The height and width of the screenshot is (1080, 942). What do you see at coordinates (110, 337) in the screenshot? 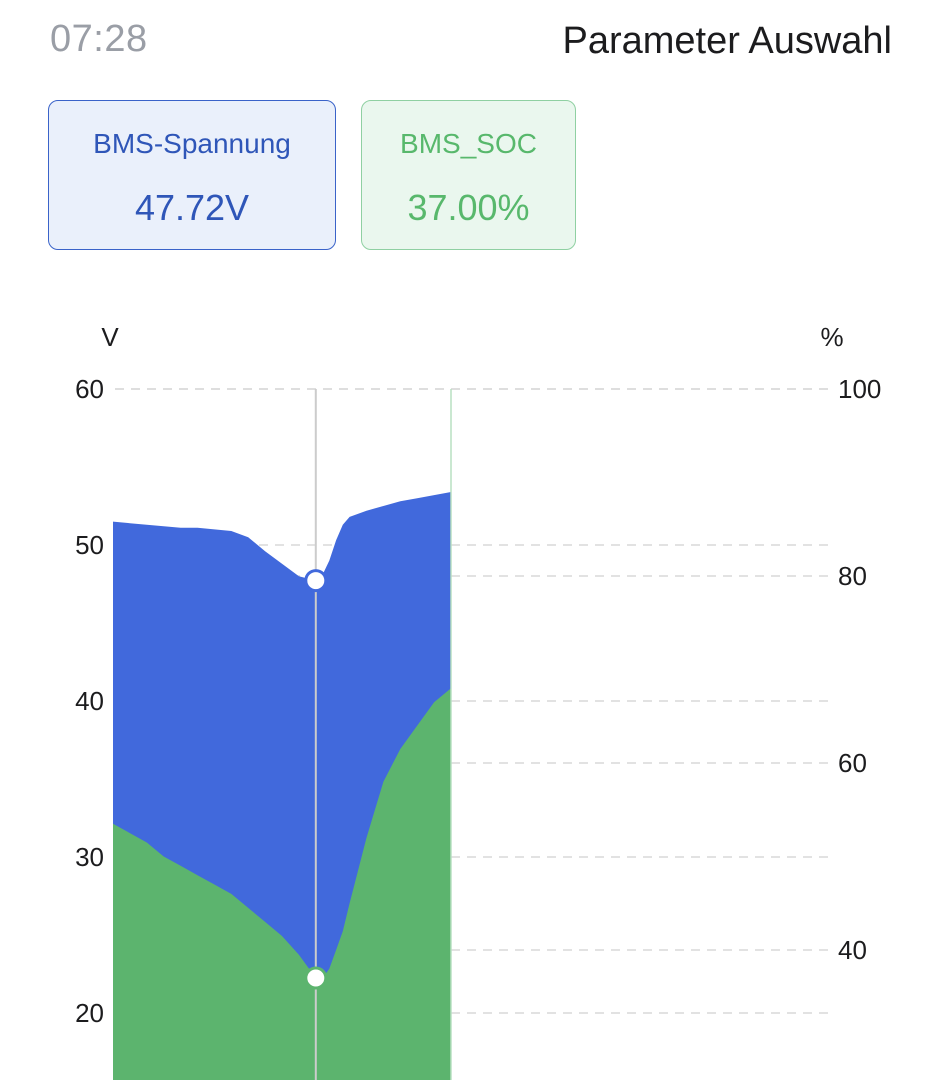
I see `left-axis-unit: V` at bounding box center [110, 337].